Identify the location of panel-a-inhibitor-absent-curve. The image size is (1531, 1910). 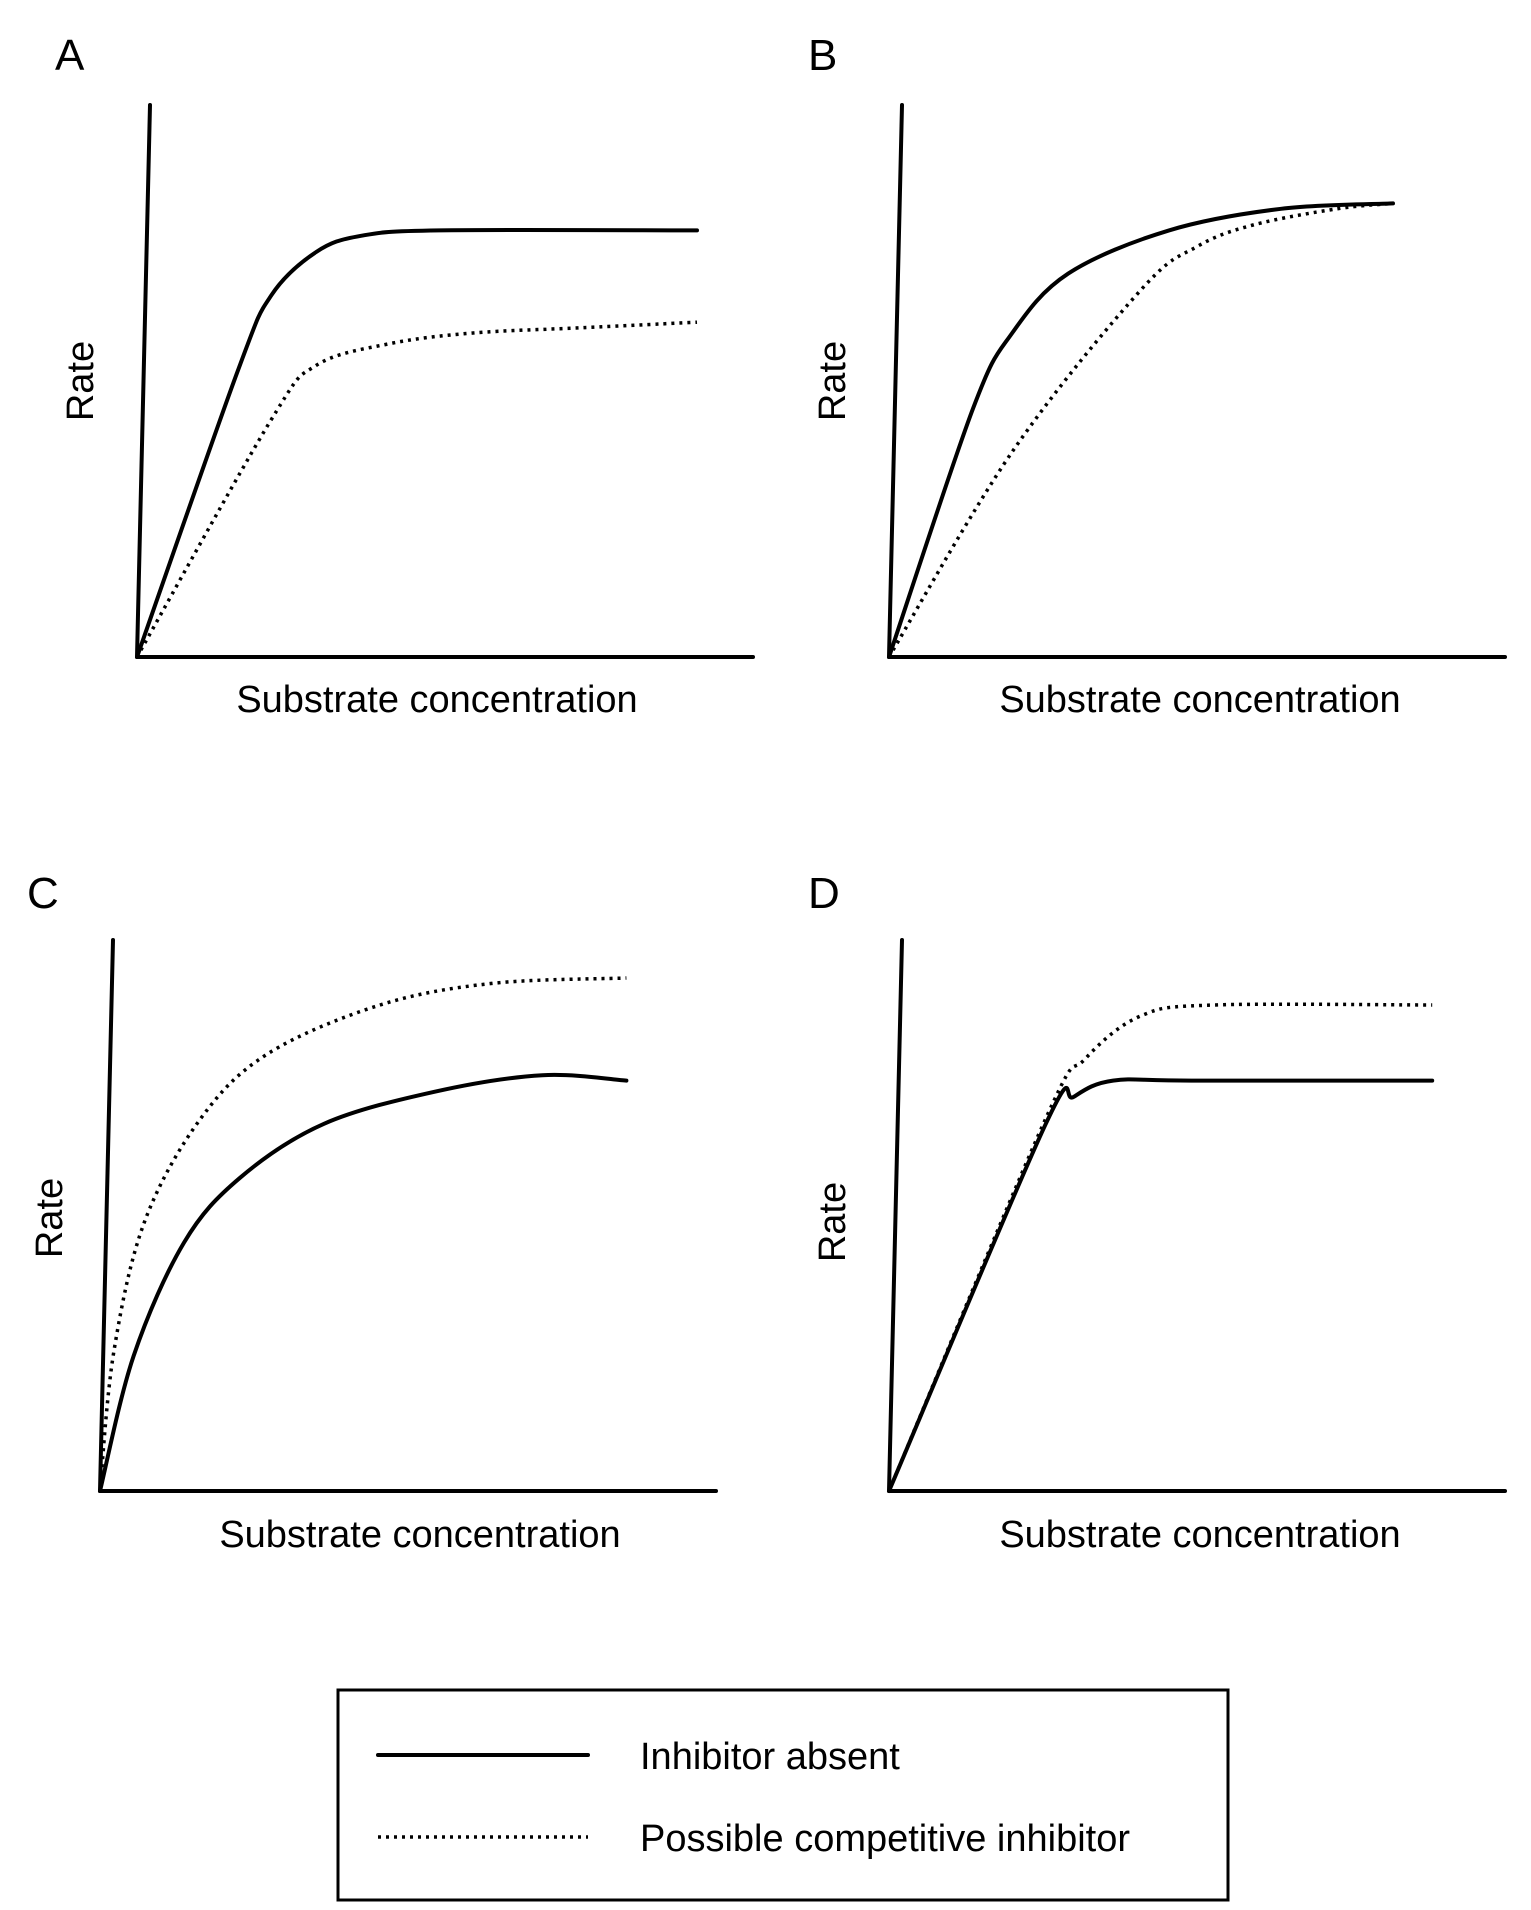
(417, 443).